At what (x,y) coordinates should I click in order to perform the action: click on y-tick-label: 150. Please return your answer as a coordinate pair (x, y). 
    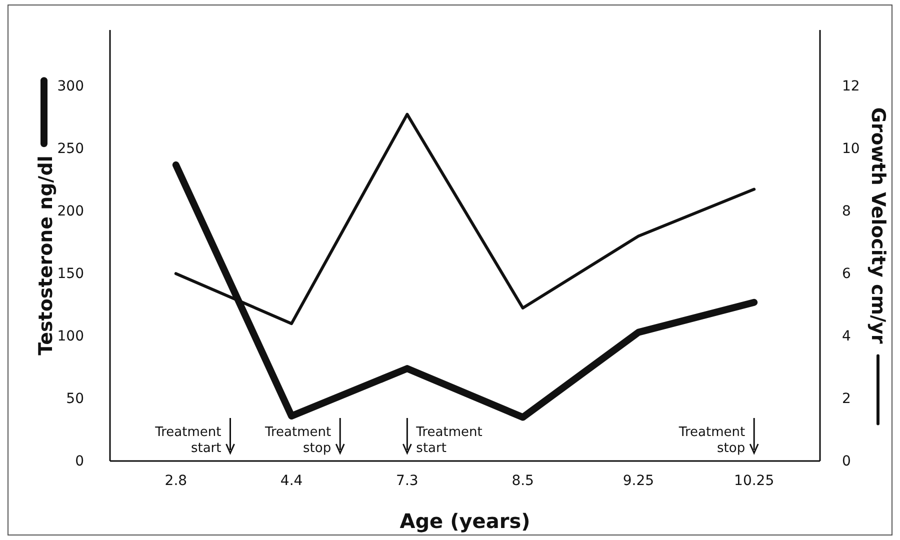
    Looking at the image, I should click on (70, 274).